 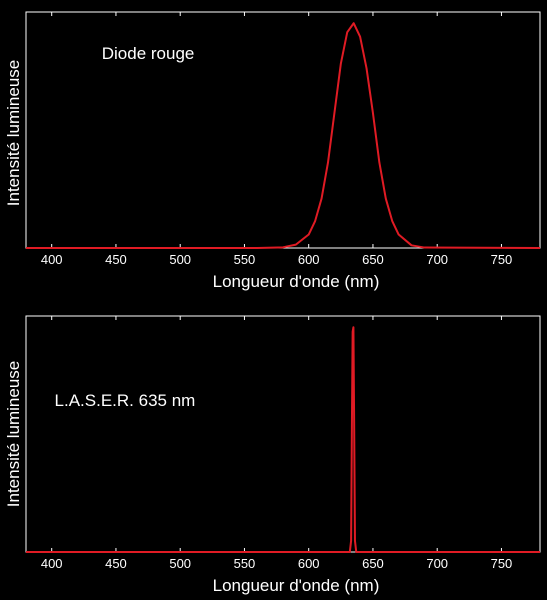 What do you see at coordinates (125, 400) in the screenshot?
I see `annotation-label: L.A.S.E.R. 635 nm` at bounding box center [125, 400].